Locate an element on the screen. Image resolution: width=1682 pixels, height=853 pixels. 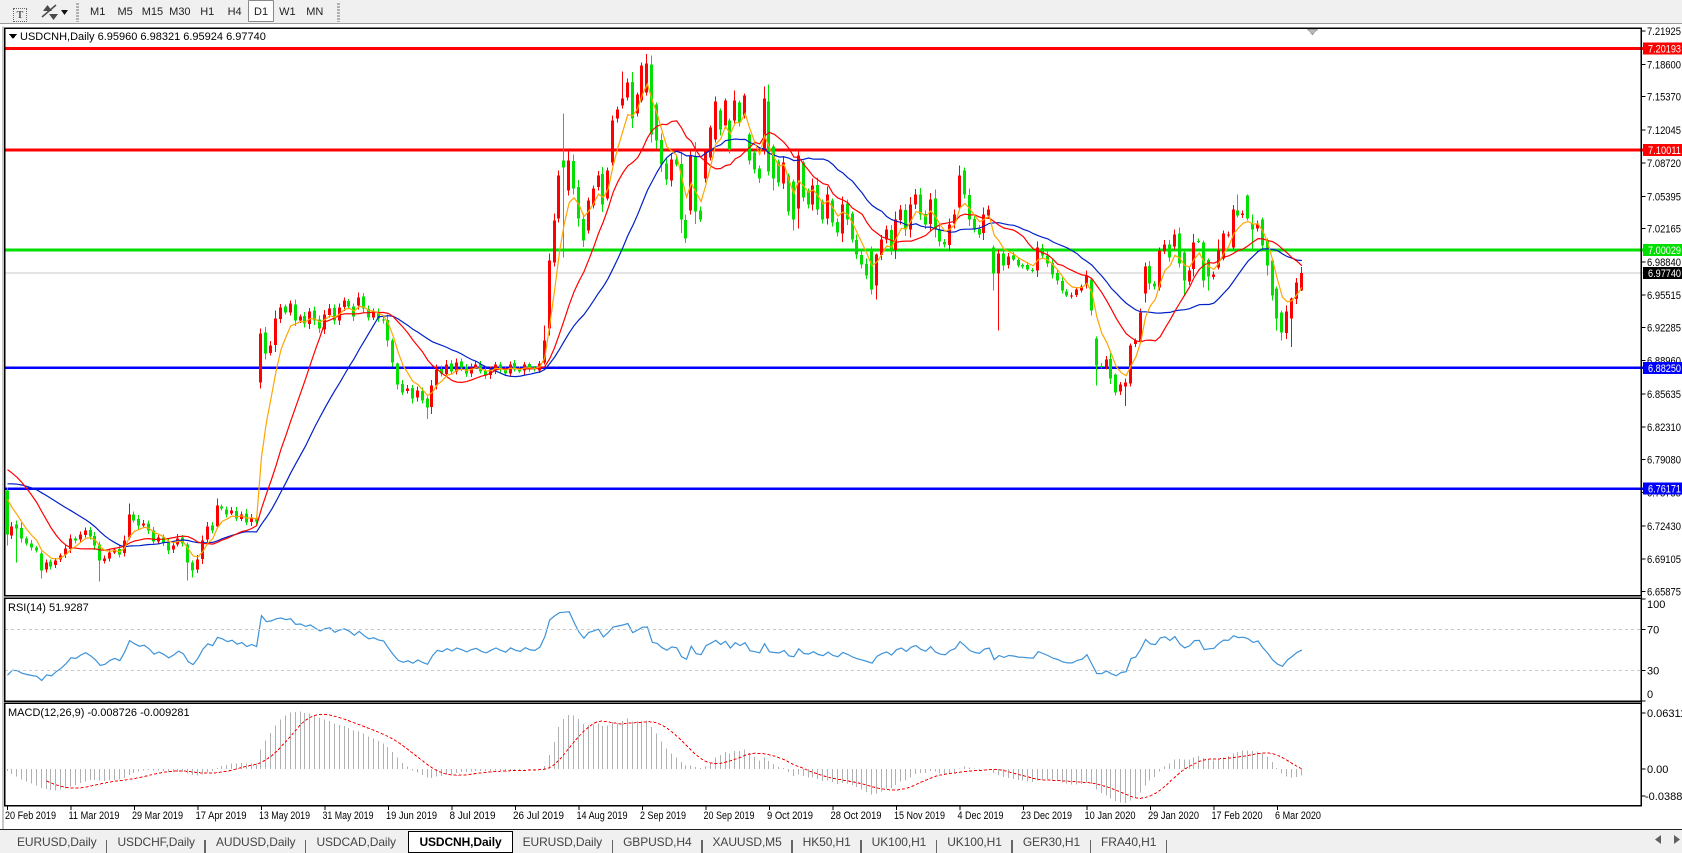
svg-text: 17 Feb 2020 is located at coordinates (1237, 816).